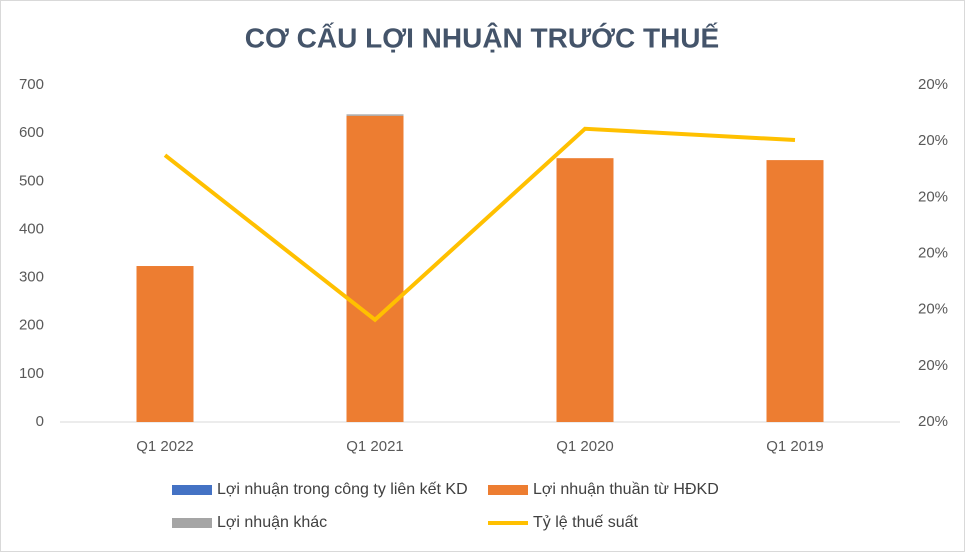 This screenshot has height=552, width=965. What do you see at coordinates (31, 228) in the screenshot?
I see `y-tick-label: 400` at bounding box center [31, 228].